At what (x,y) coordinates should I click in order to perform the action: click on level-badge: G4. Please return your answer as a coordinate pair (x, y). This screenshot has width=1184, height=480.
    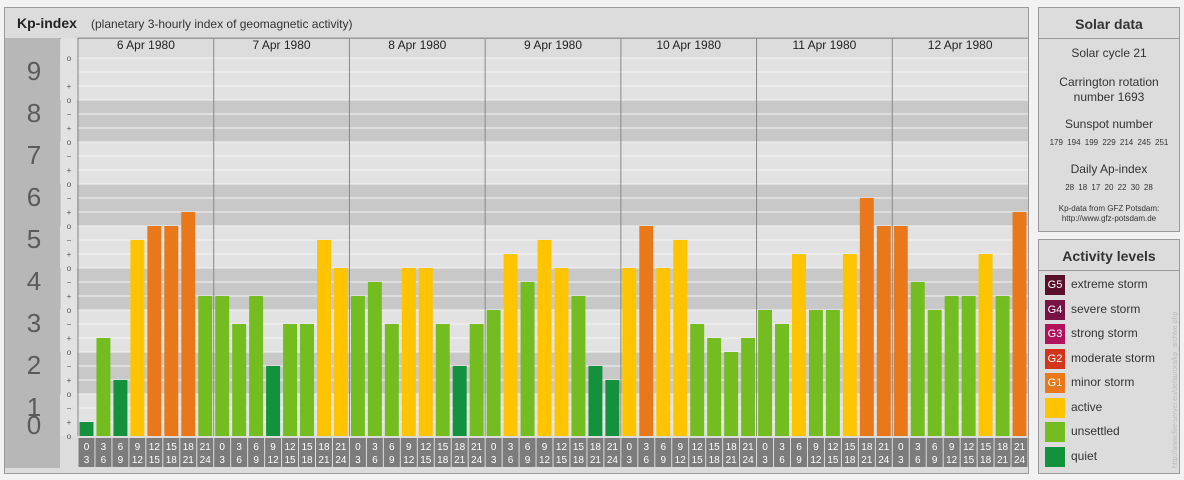
    Looking at the image, I should click on (1055, 309).